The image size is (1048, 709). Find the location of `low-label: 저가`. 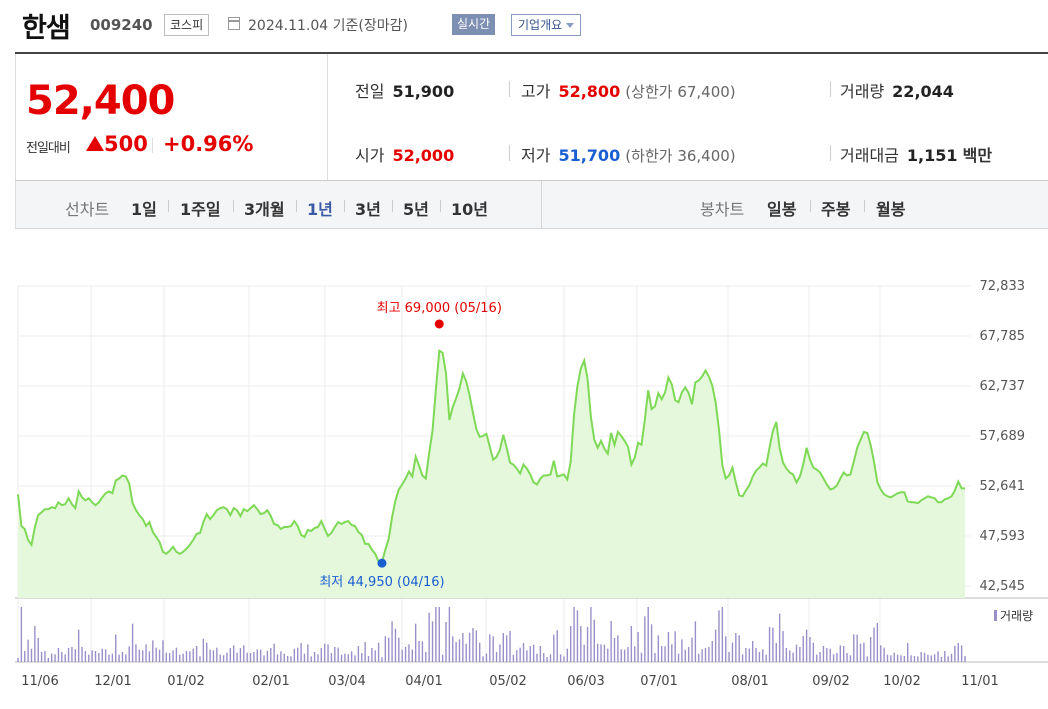

low-label: 저가 is located at coordinates (536, 155).